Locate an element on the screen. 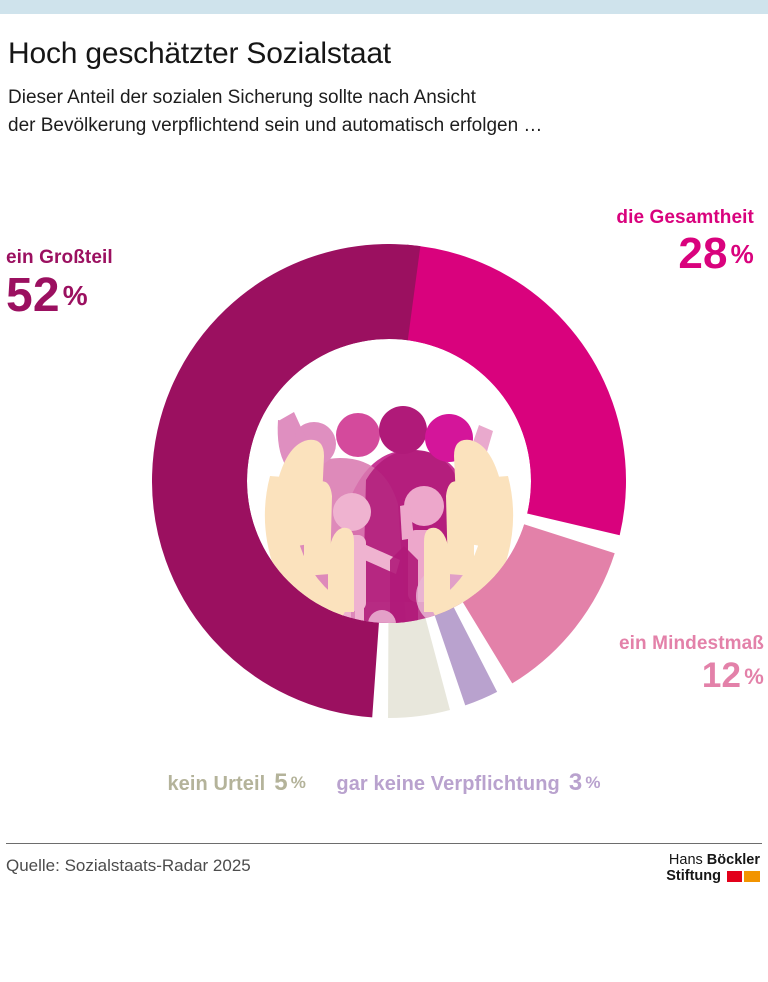 This screenshot has width=768, height=982. label-gar-keine: gar keine Verpflichtung 3% is located at coordinates (468, 783).